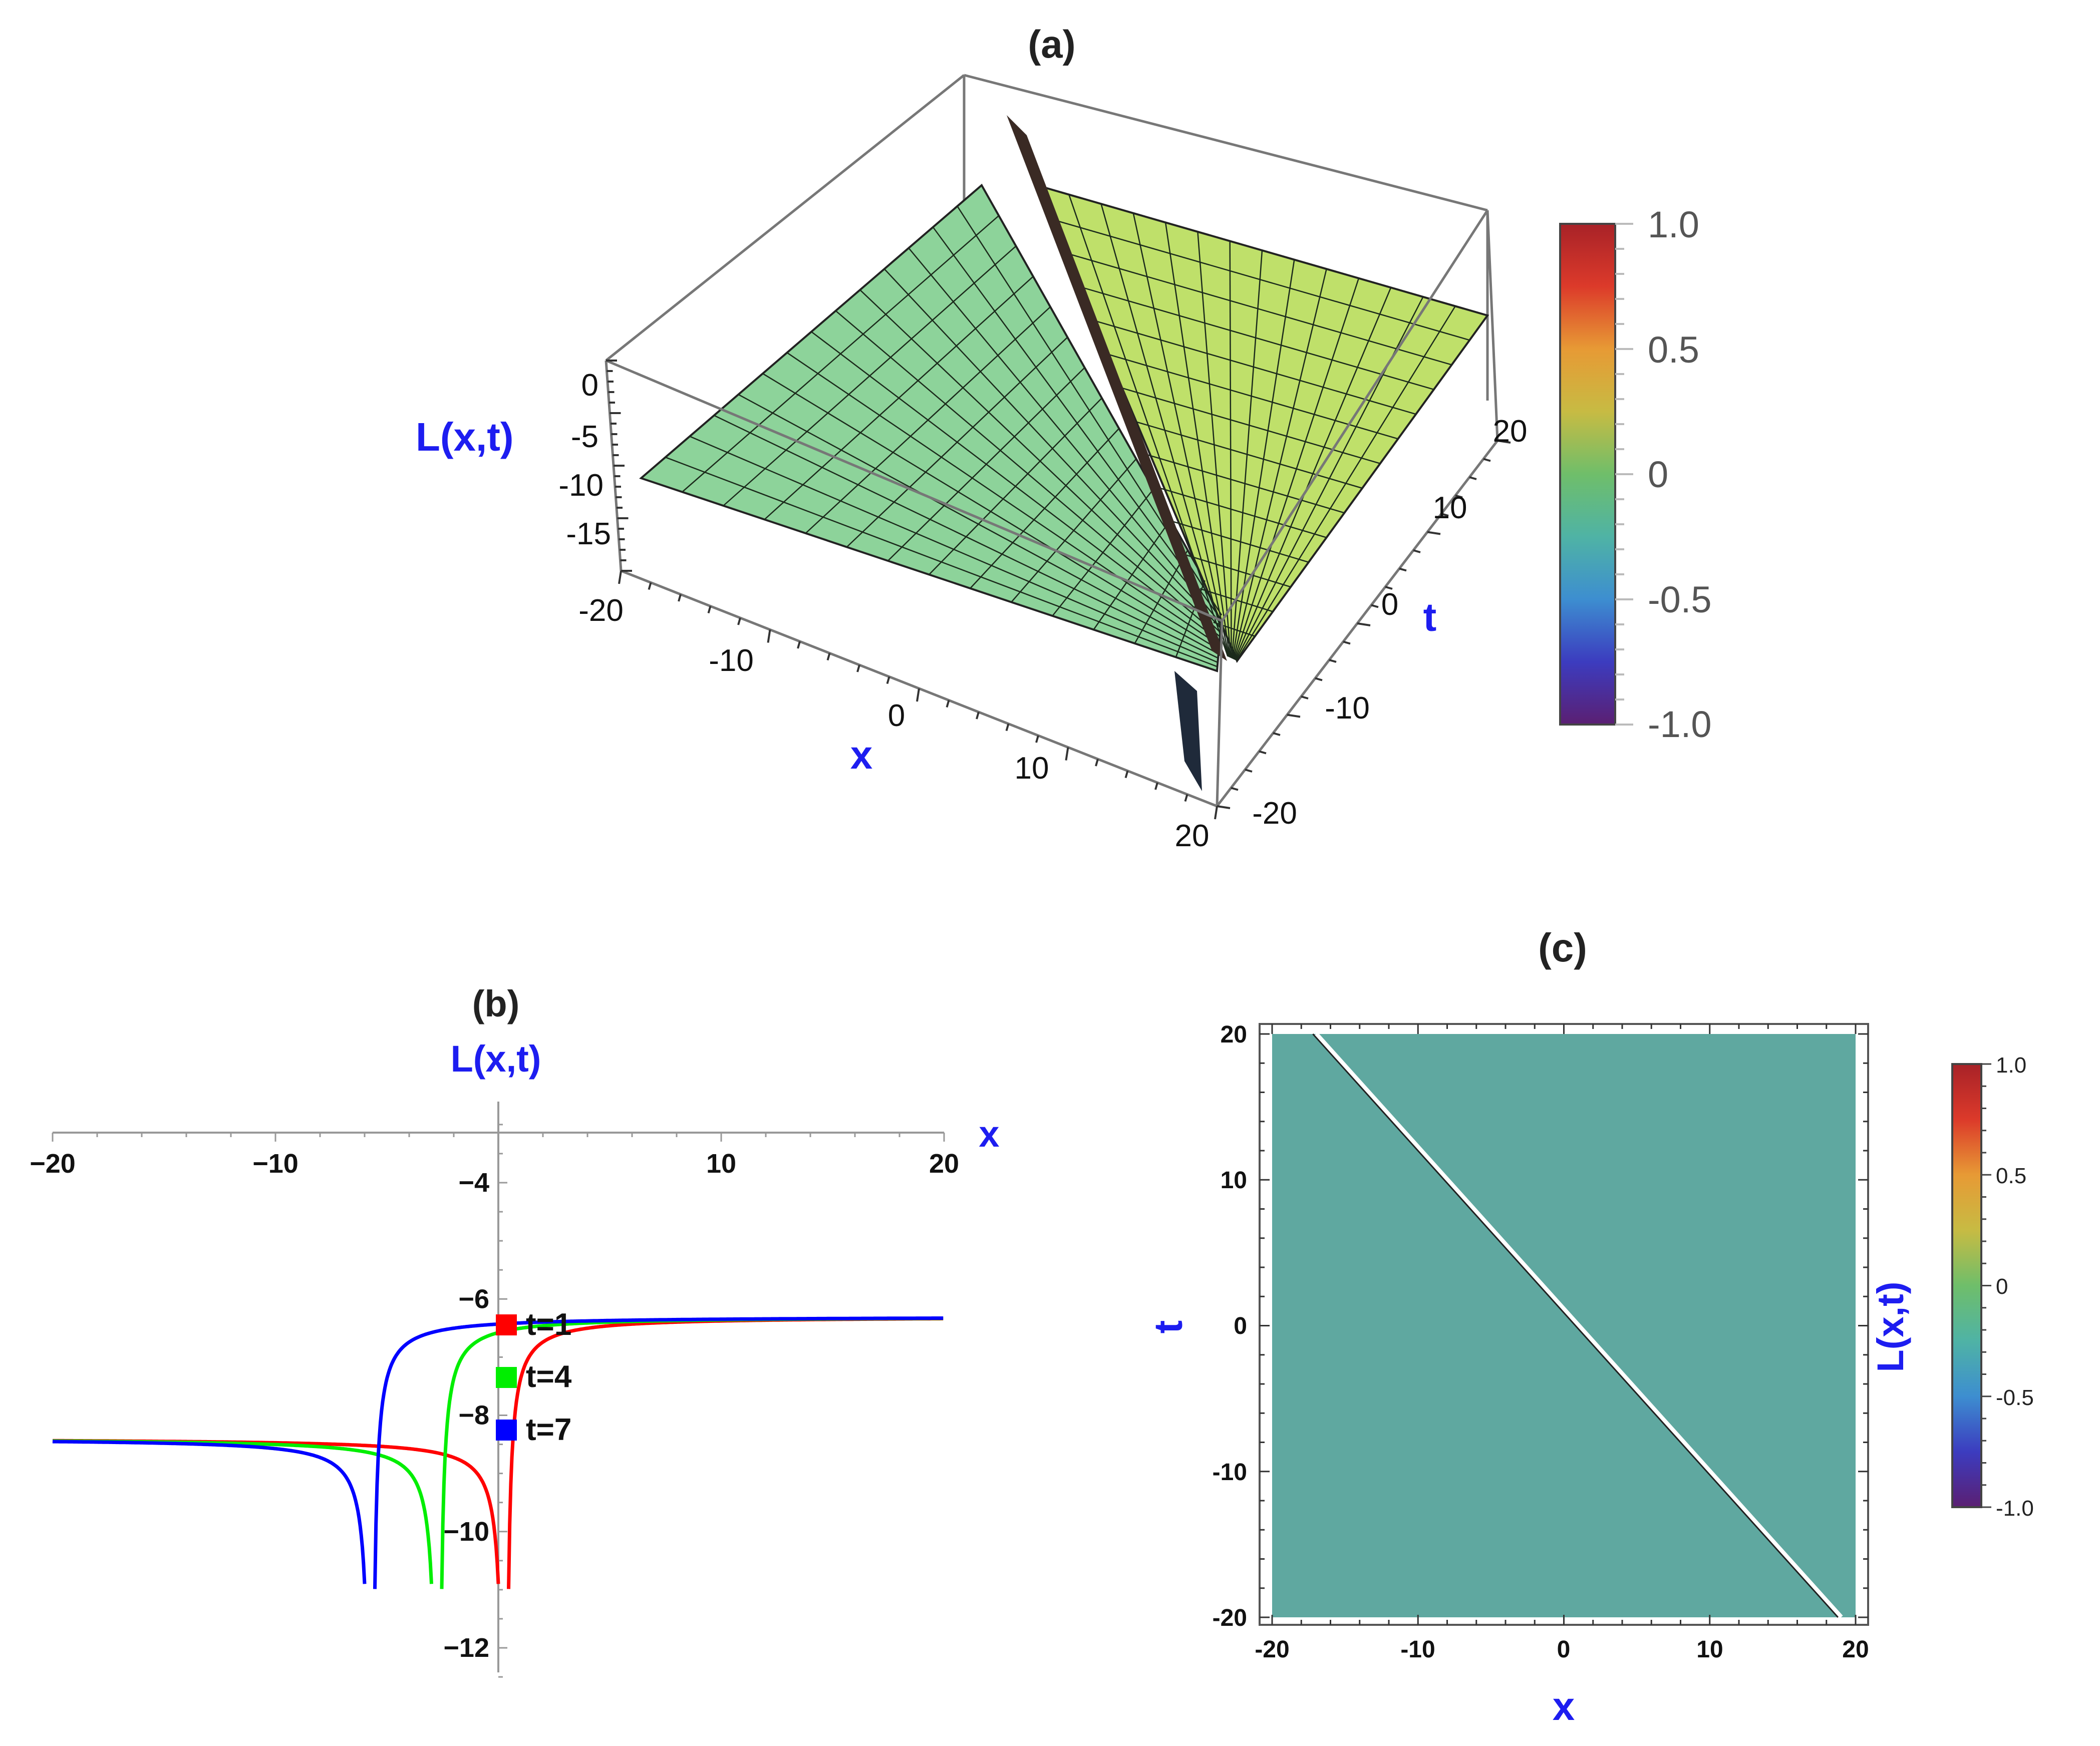  What do you see at coordinates (1389, 604) in the screenshot?
I see `panel-a-t-tick: 0` at bounding box center [1389, 604].